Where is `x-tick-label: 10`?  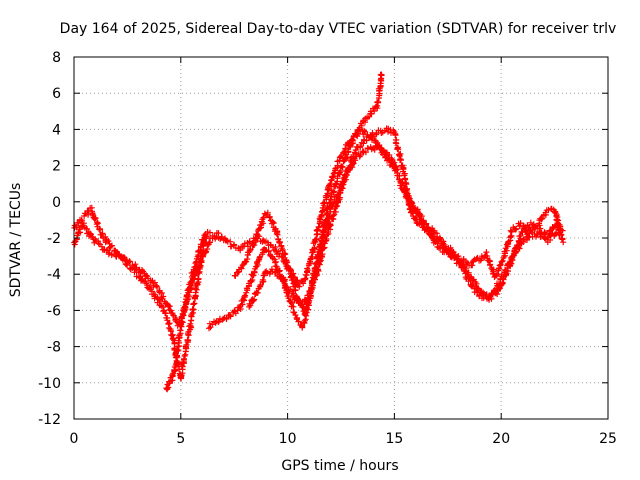 x-tick-label: 10 is located at coordinates (288, 439).